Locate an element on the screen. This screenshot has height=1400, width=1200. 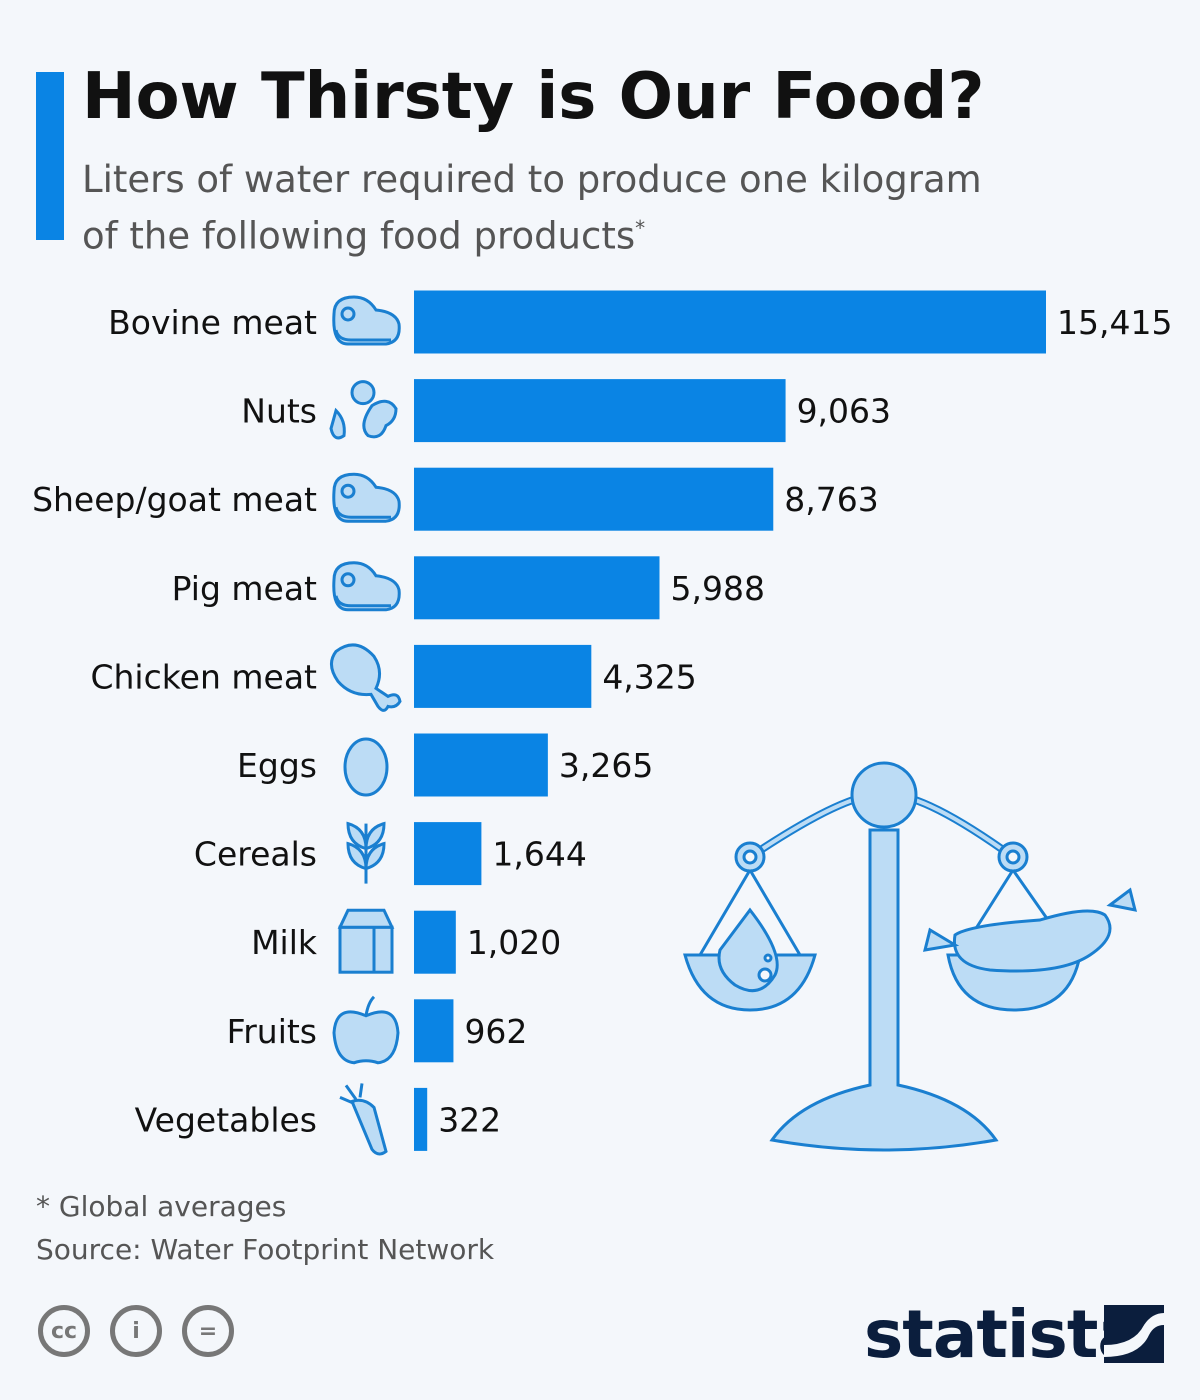
value-label: 322 is located at coordinates (469, 1119).